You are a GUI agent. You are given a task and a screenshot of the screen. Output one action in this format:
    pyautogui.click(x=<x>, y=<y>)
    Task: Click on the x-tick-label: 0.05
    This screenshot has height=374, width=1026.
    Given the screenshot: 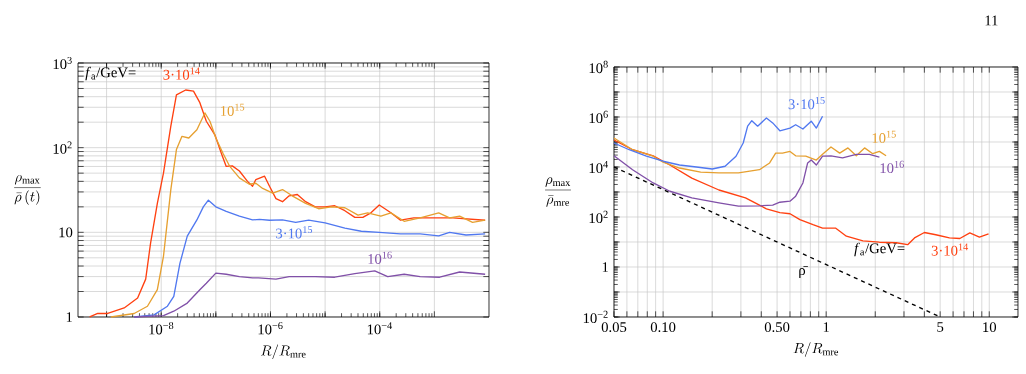 What is the action you would take?
    pyautogui.click(x=614, y=327)
    